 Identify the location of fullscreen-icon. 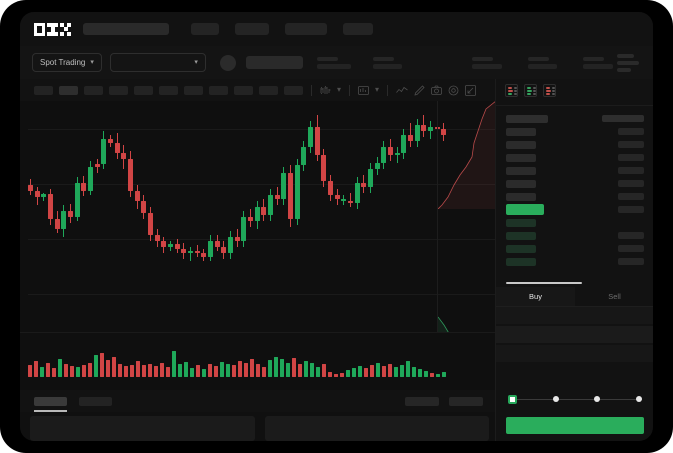
(470, 90).